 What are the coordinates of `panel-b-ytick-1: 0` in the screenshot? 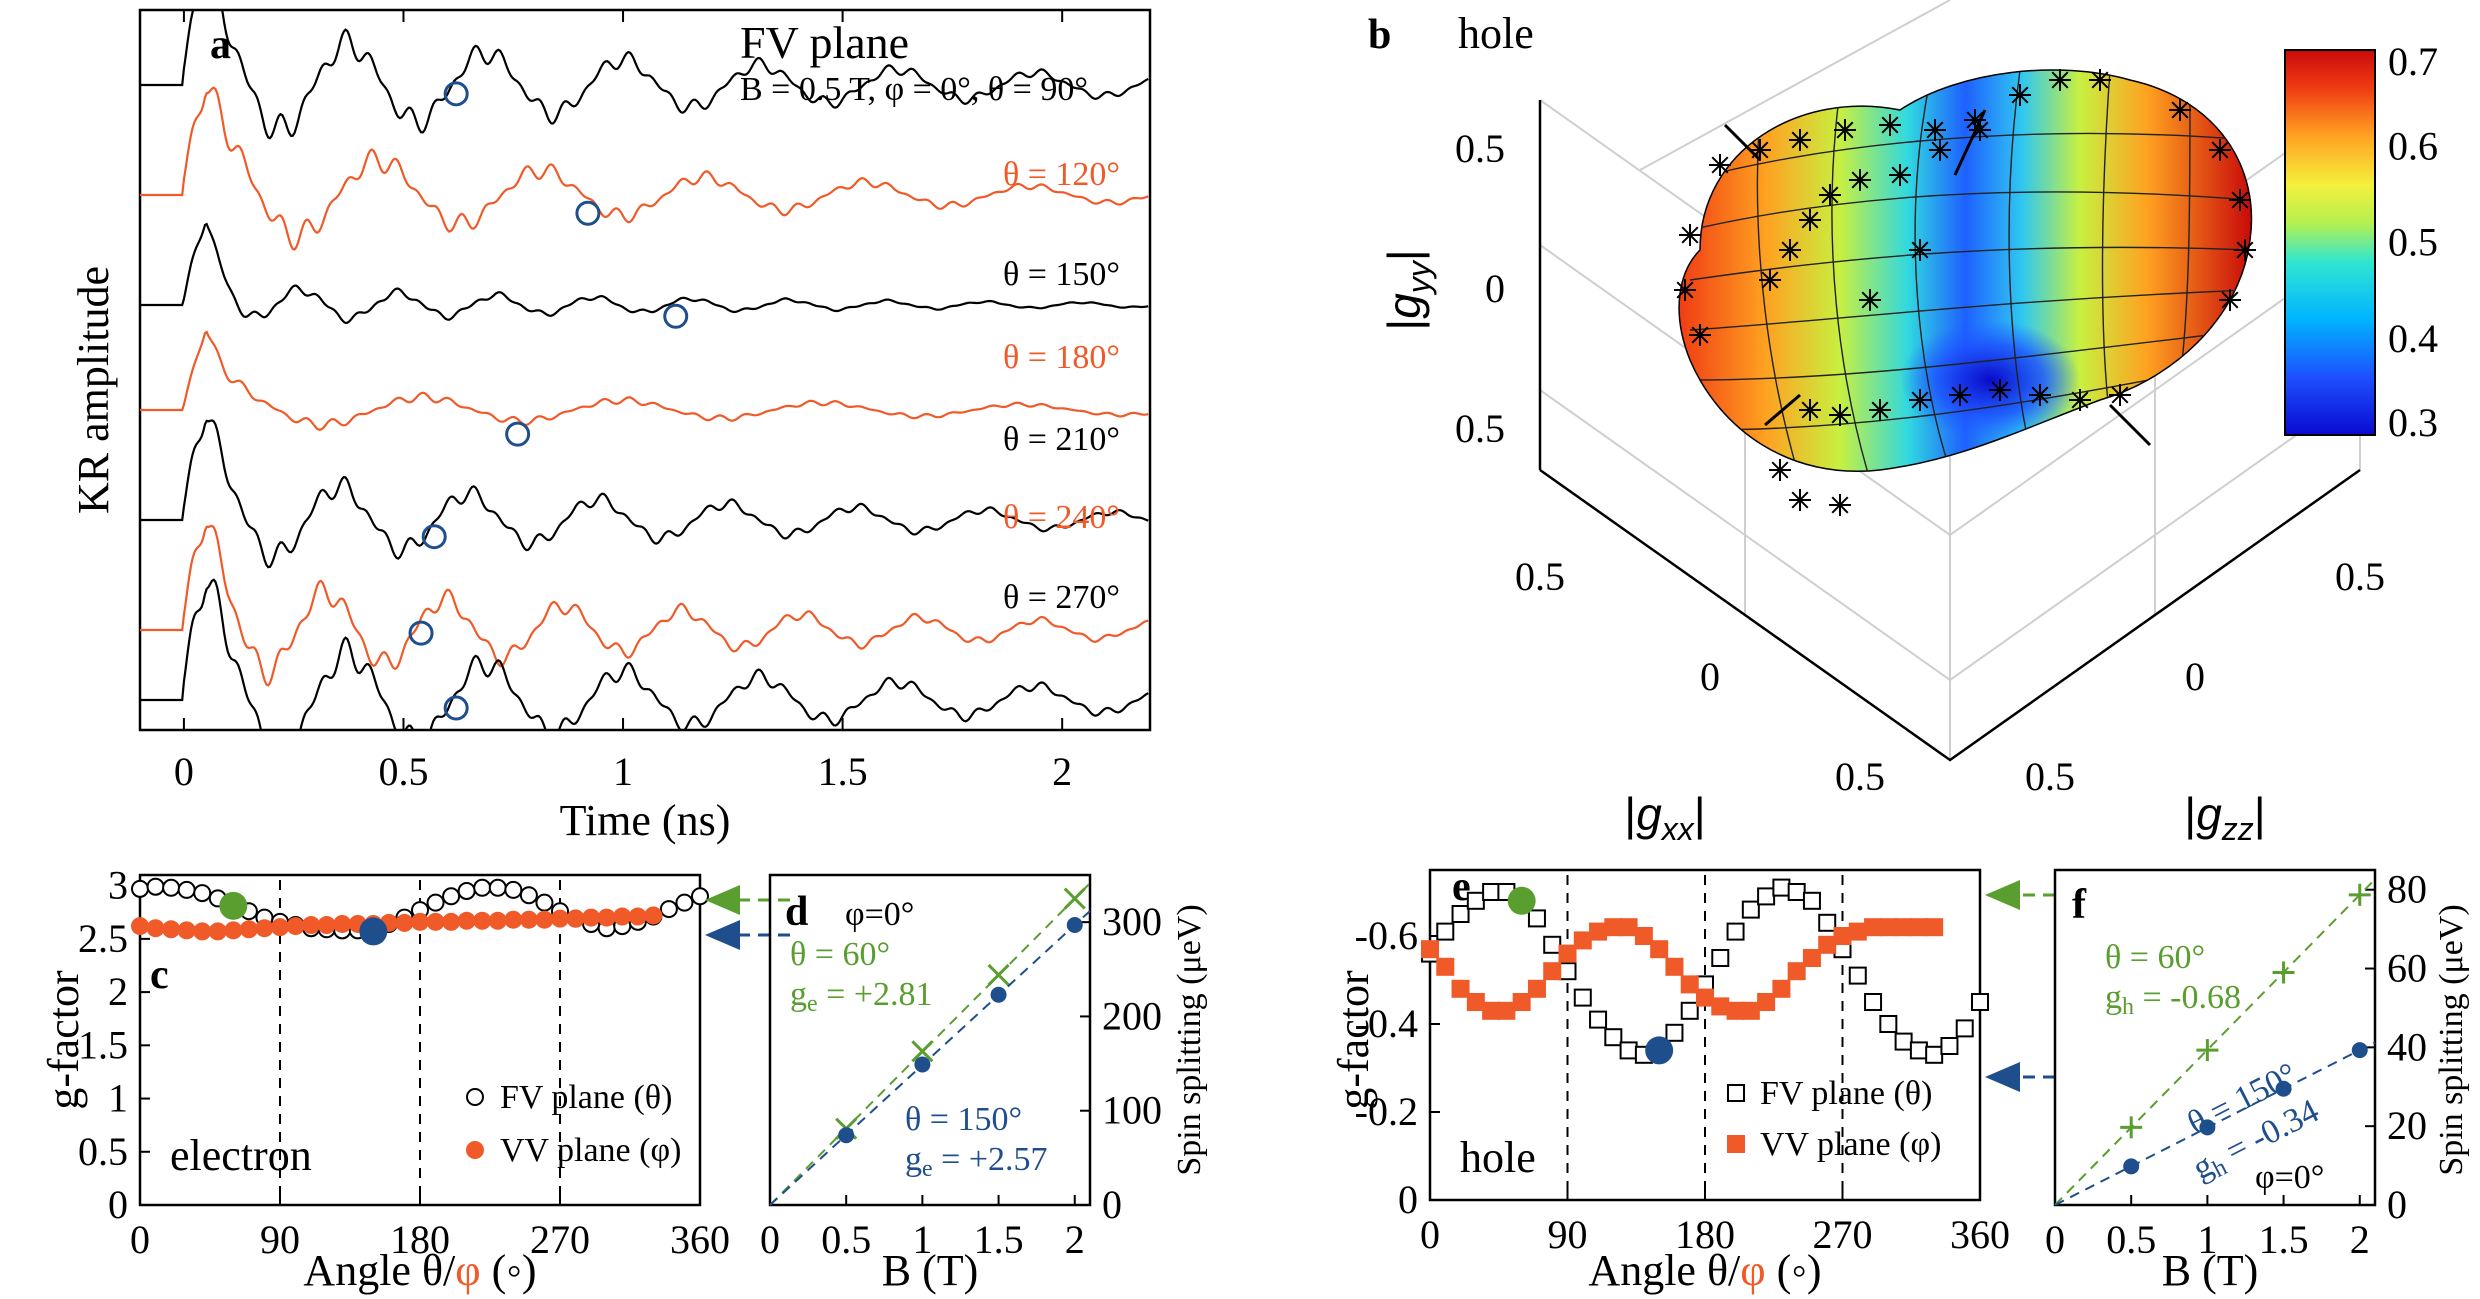 It's located at (1495, 288).